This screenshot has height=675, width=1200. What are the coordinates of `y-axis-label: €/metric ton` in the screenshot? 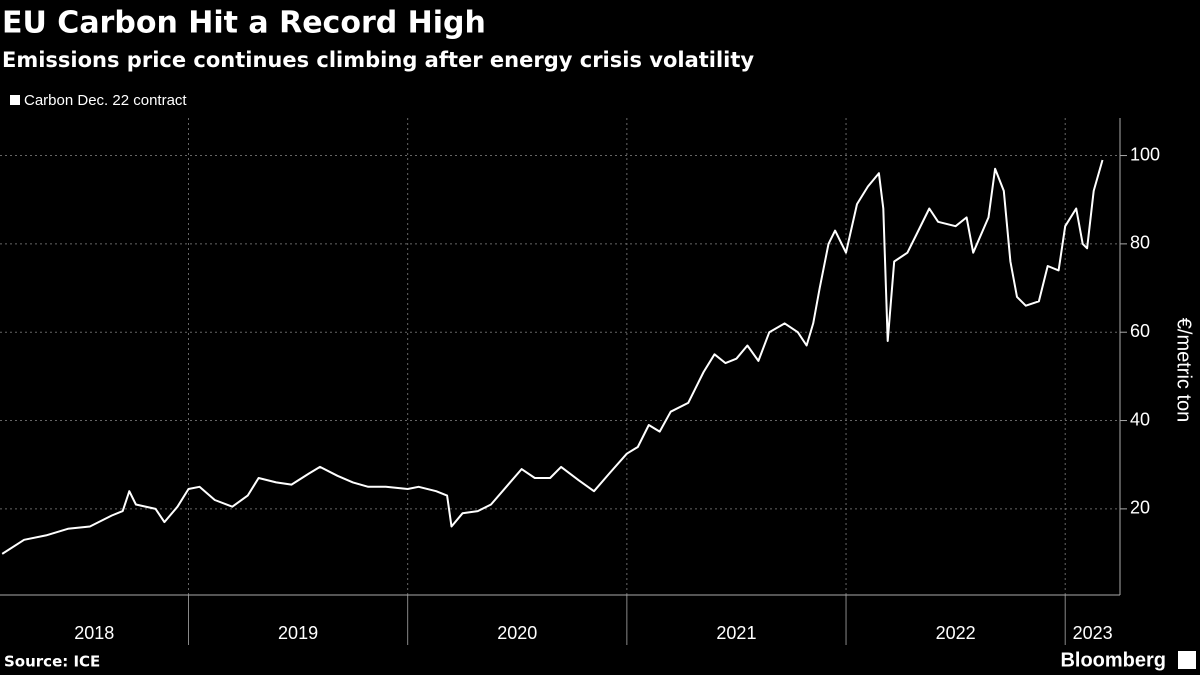 It's located at (1184, 370).